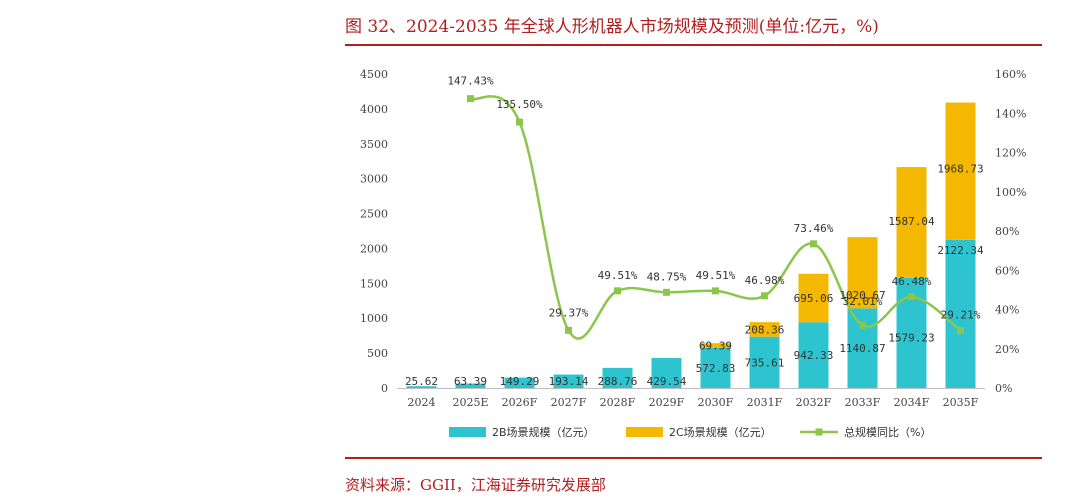 The width and height of the screenshot is (1087, 500). I want to click on y-right-tick-label: 140%, so click(1010, 113).